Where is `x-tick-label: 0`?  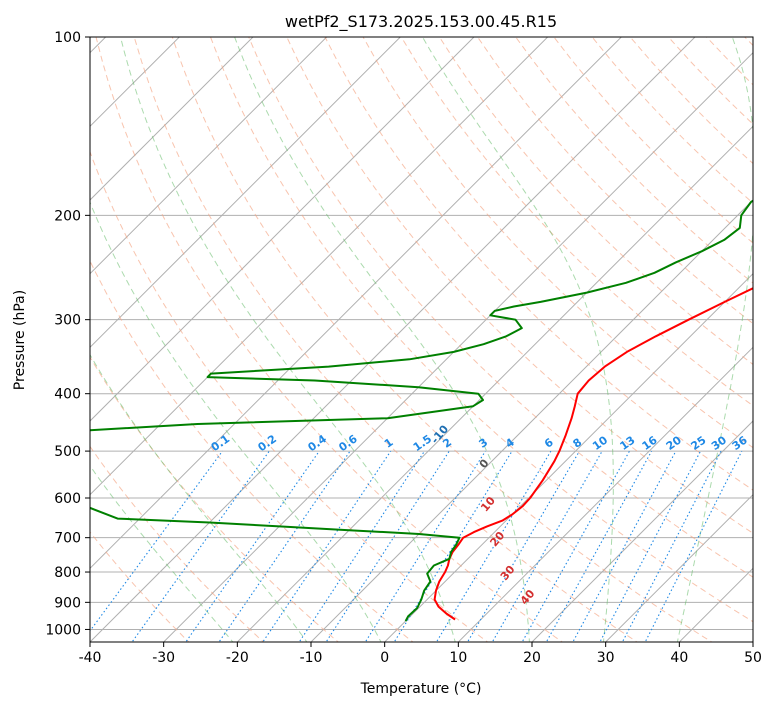
x-tick-label: 0 is located at coordinates (384, 658).